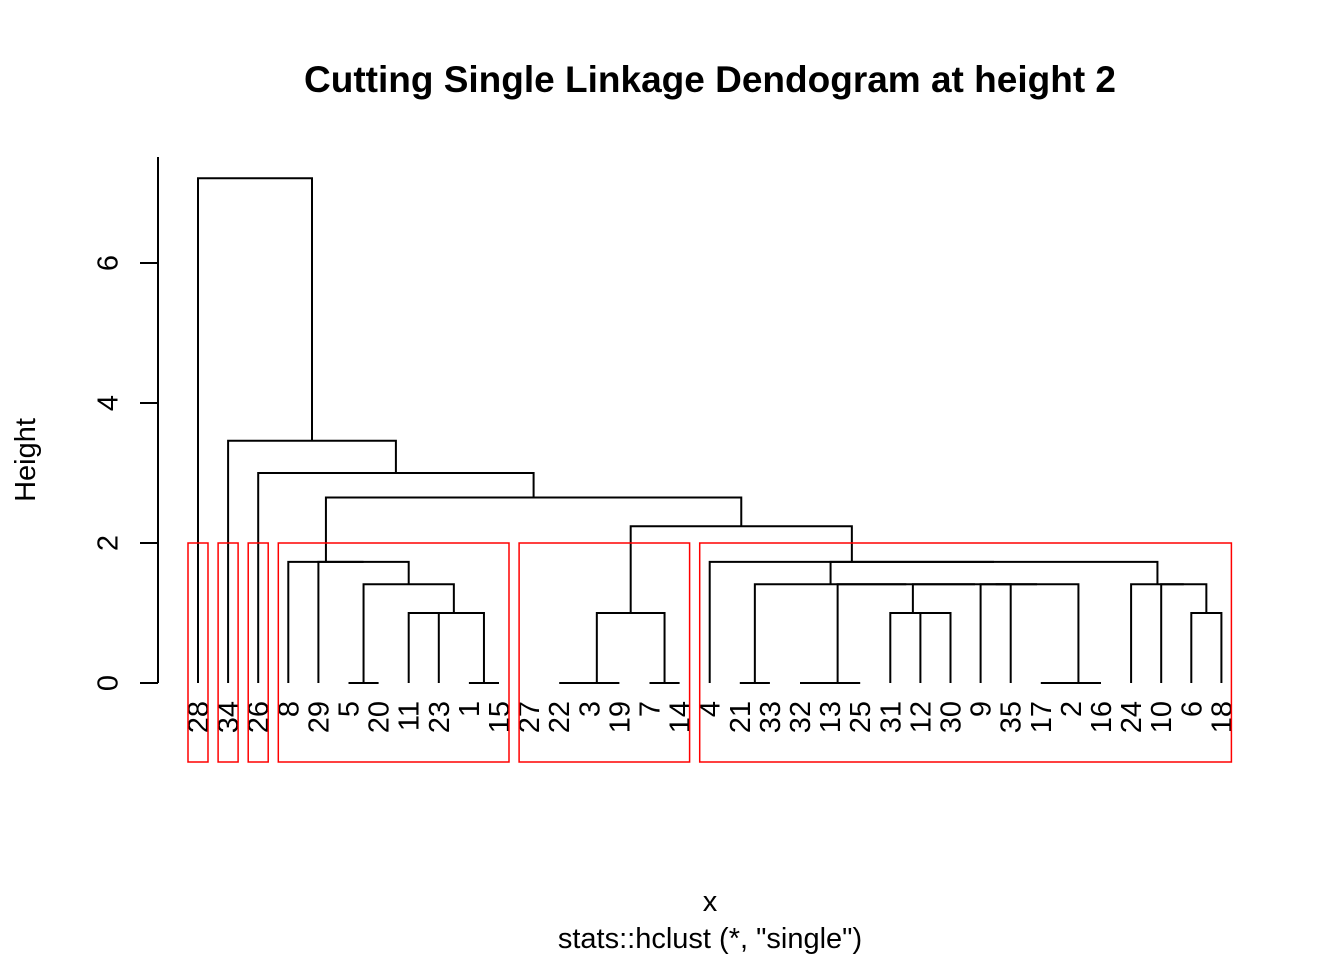 The image size is (1344, 960). Describe the element at coordinates (982, 709) in the screenshot. I see `leaf-label: 9` at that location.